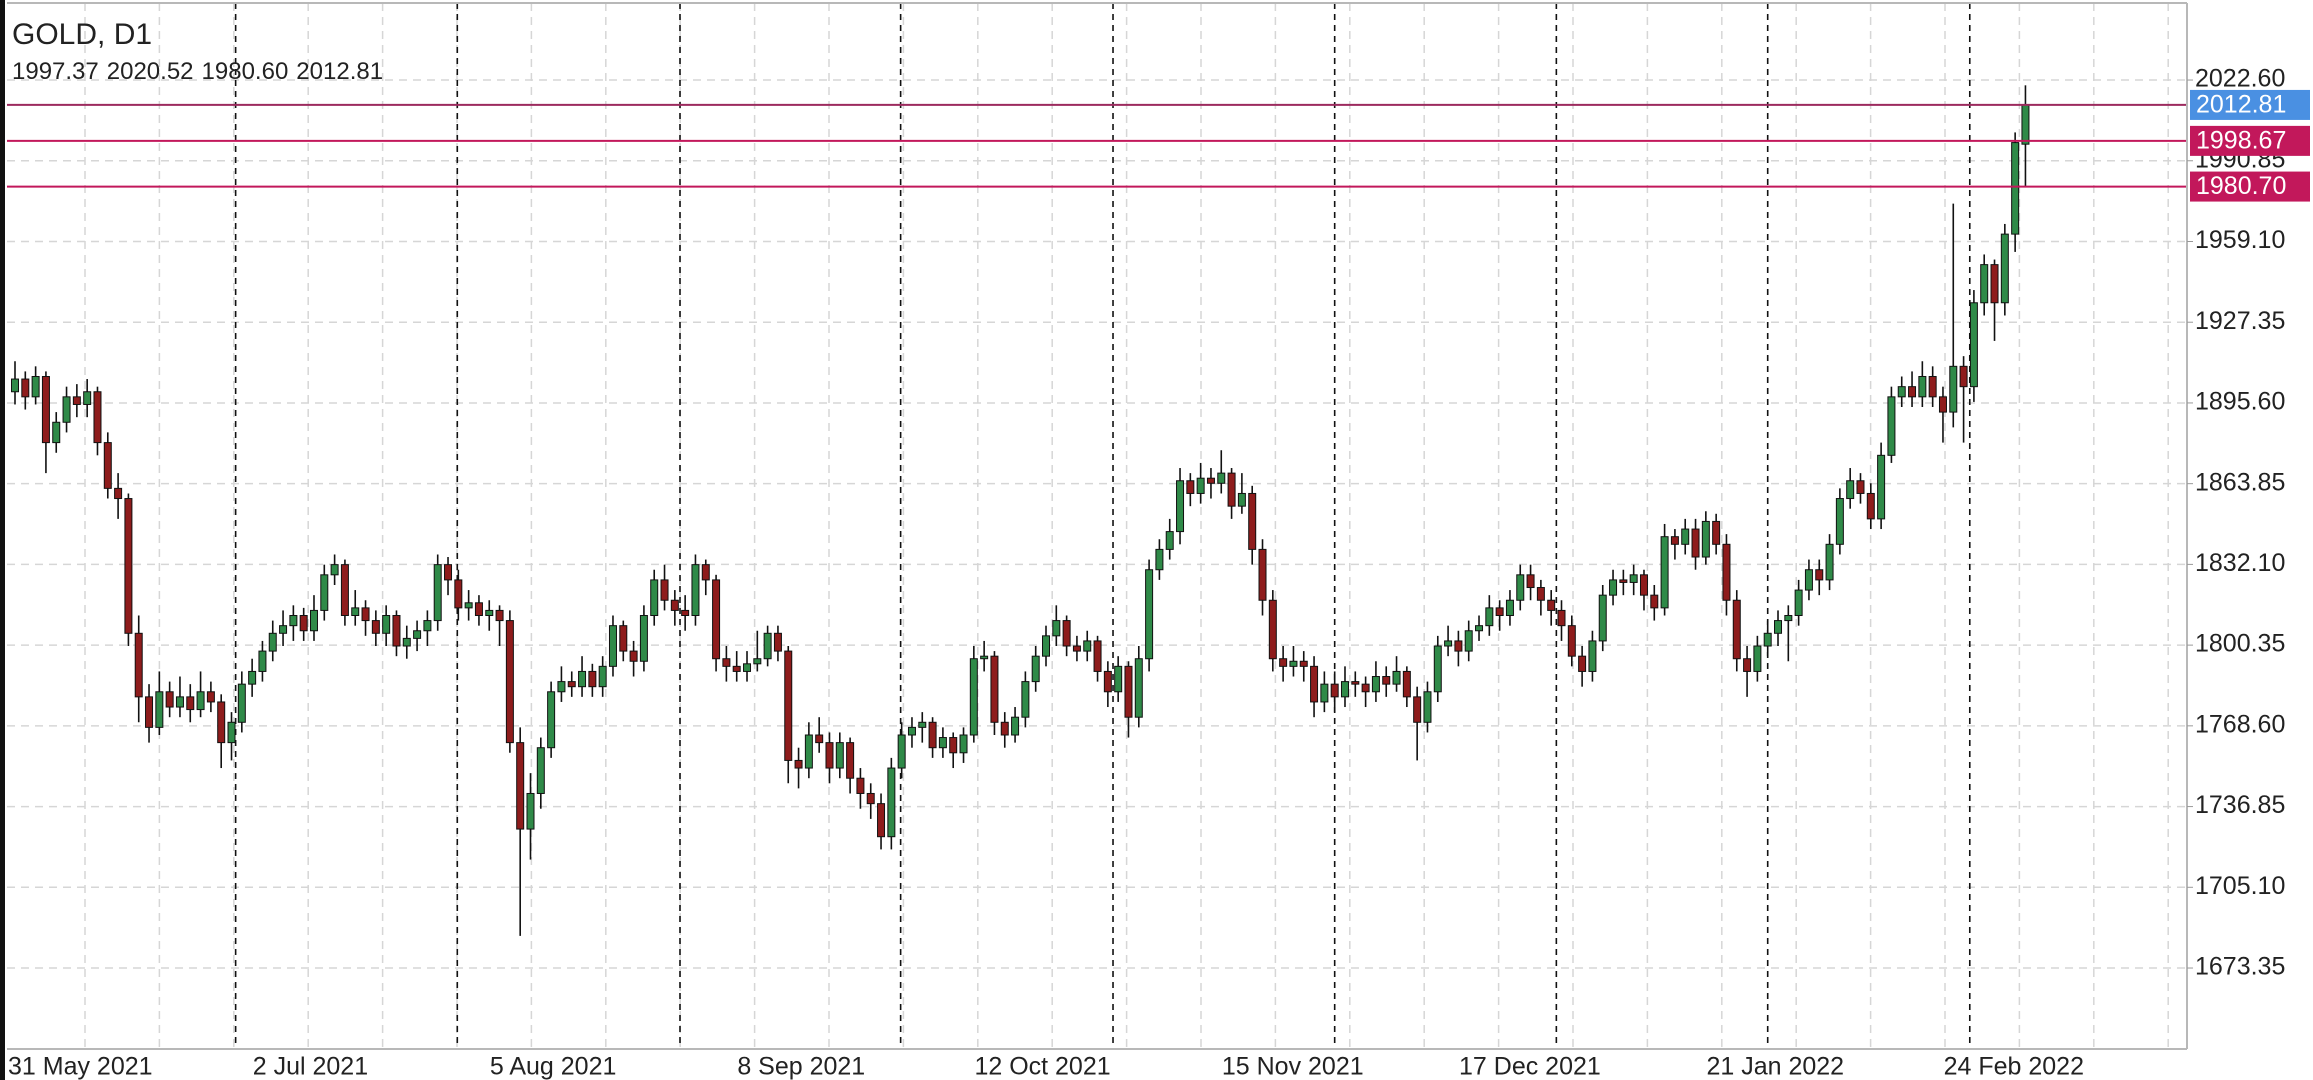  What do you see at coordinates (55, 71) in the screenshot?
I see `ohlc-value: 1997.37` at bounding box center [55, 71].